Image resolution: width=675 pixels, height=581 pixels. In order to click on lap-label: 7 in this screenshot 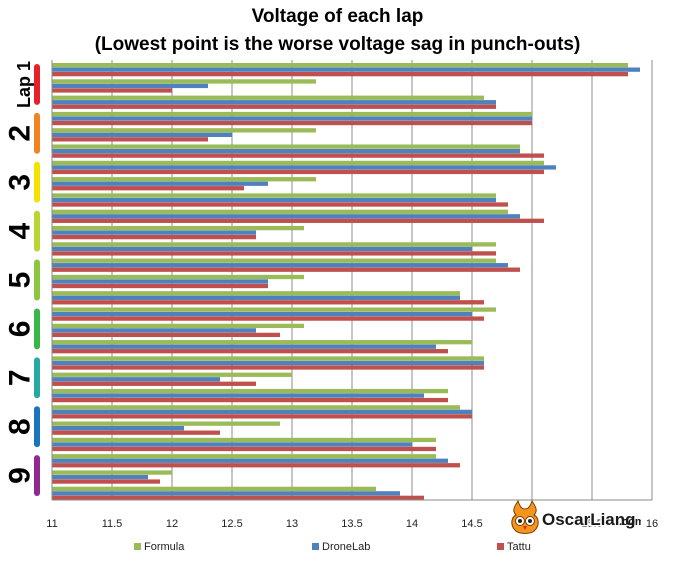, I will do `click(20, 377)`.